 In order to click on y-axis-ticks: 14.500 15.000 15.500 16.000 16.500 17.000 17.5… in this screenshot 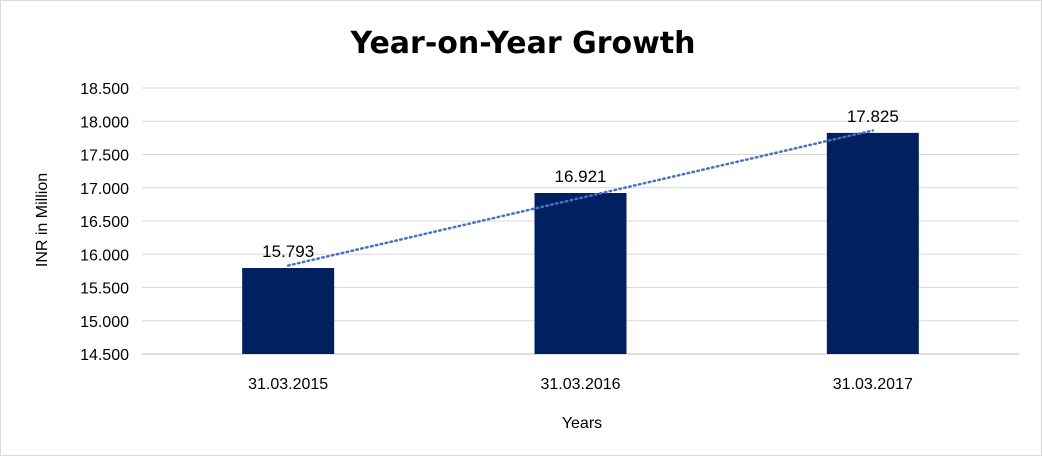, I will do `click(104, 222)`.